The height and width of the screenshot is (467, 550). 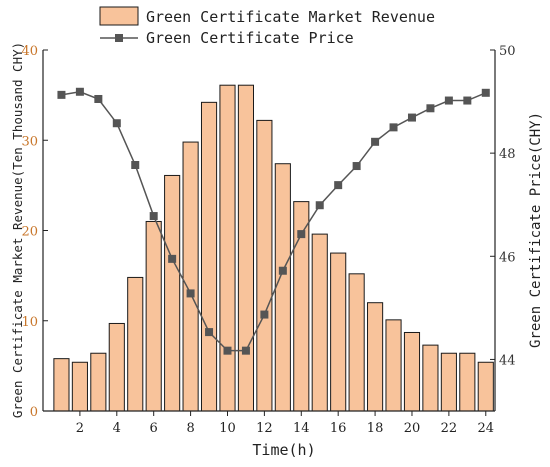 I want to click on x-tick-label: 12, so click(x=264, y=428).